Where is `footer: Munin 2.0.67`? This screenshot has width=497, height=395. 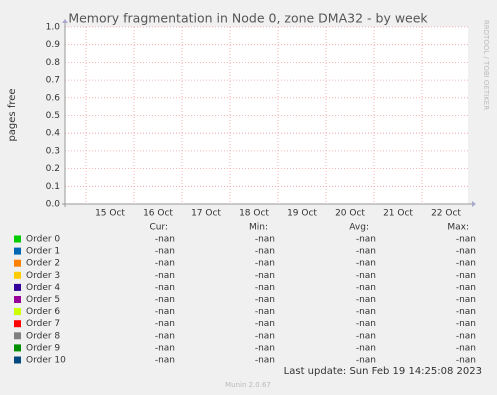
footer: Munin 2.0.67 is located at coordinates (248, 385).